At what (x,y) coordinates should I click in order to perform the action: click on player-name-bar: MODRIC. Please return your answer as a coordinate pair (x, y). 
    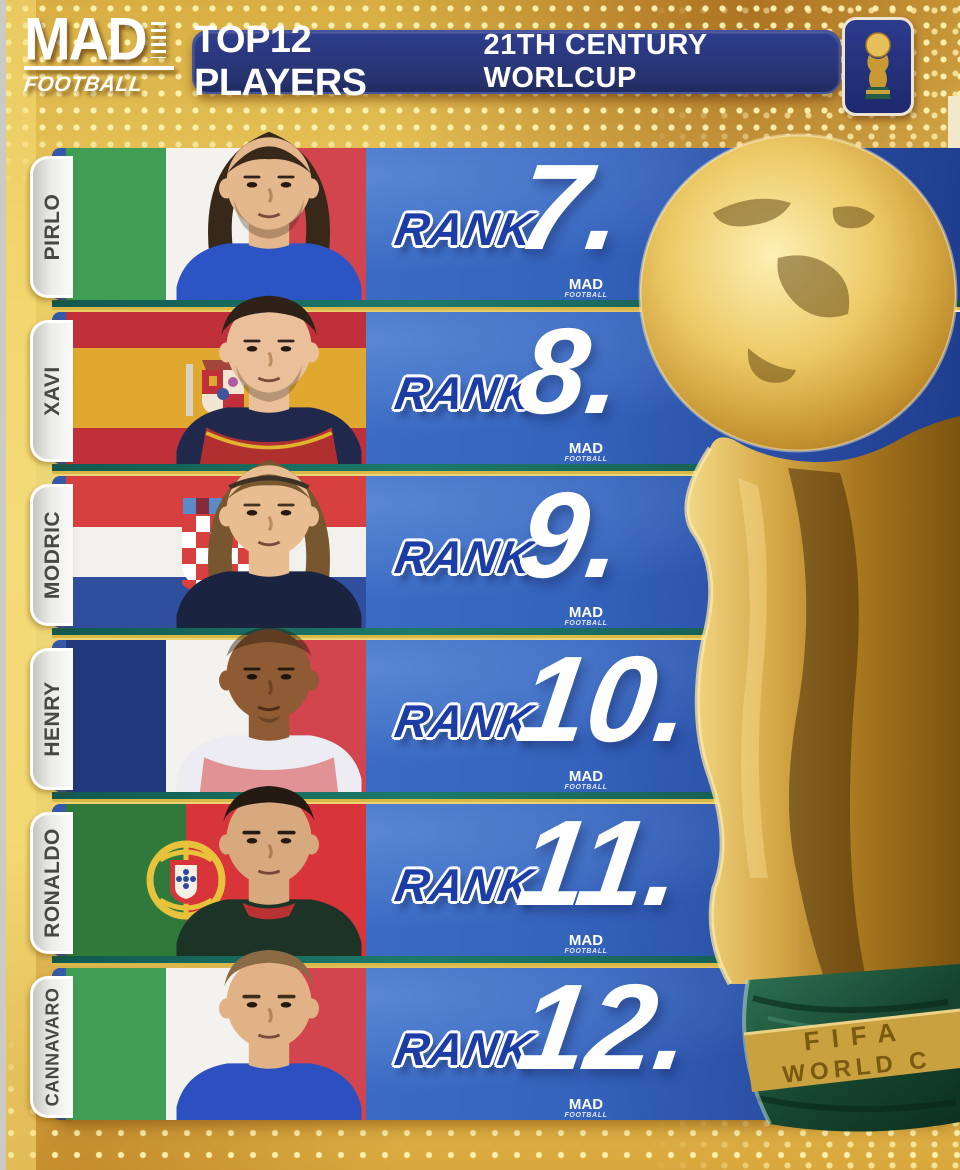
    Looking at the image, I should click on (51, 555).